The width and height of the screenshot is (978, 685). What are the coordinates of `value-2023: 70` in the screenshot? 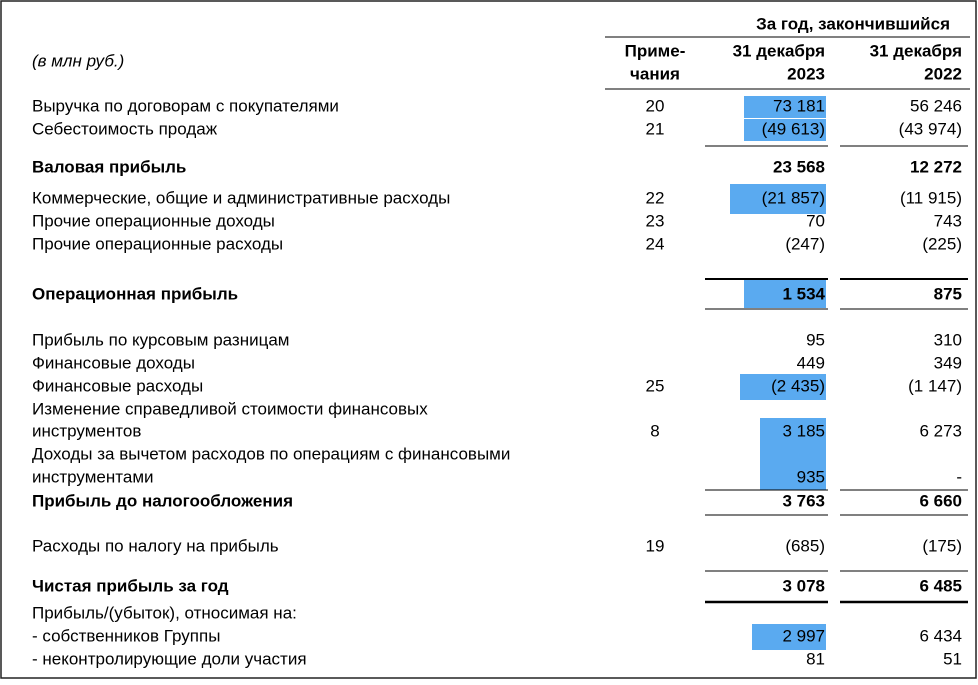 It's located at (815, 220).